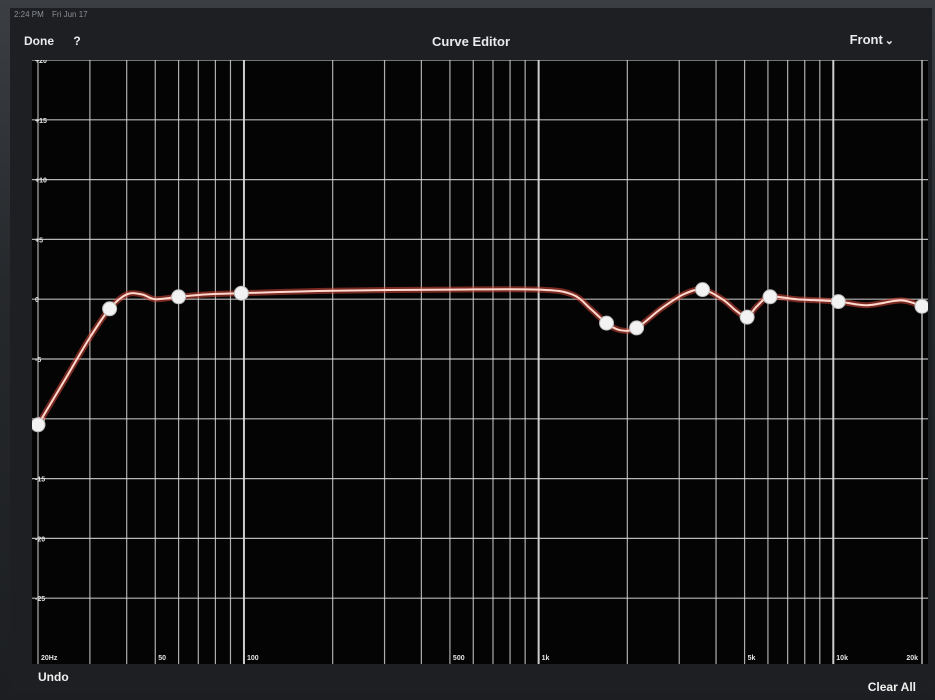 The width and height of the screenshot is (935, 700). What do you see at coordinates (912, 658) in the screenshot?
I see `x-tick-label: 20k` at bounding box center [912, 658].